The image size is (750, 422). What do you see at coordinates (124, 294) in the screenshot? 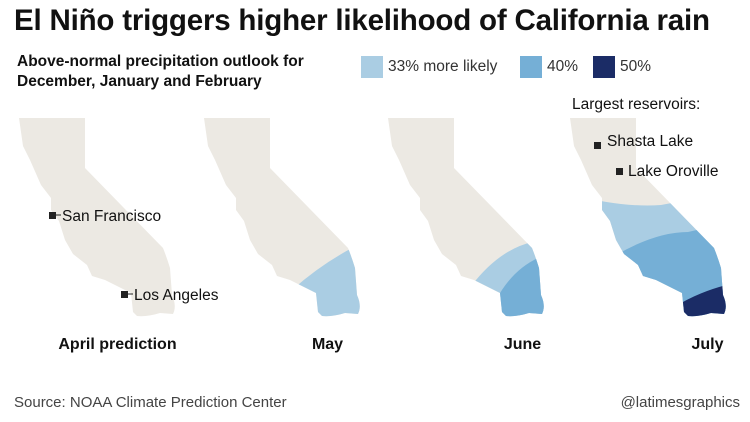
I see `city-marker-los-angeles` at bounding box center [124, 294].